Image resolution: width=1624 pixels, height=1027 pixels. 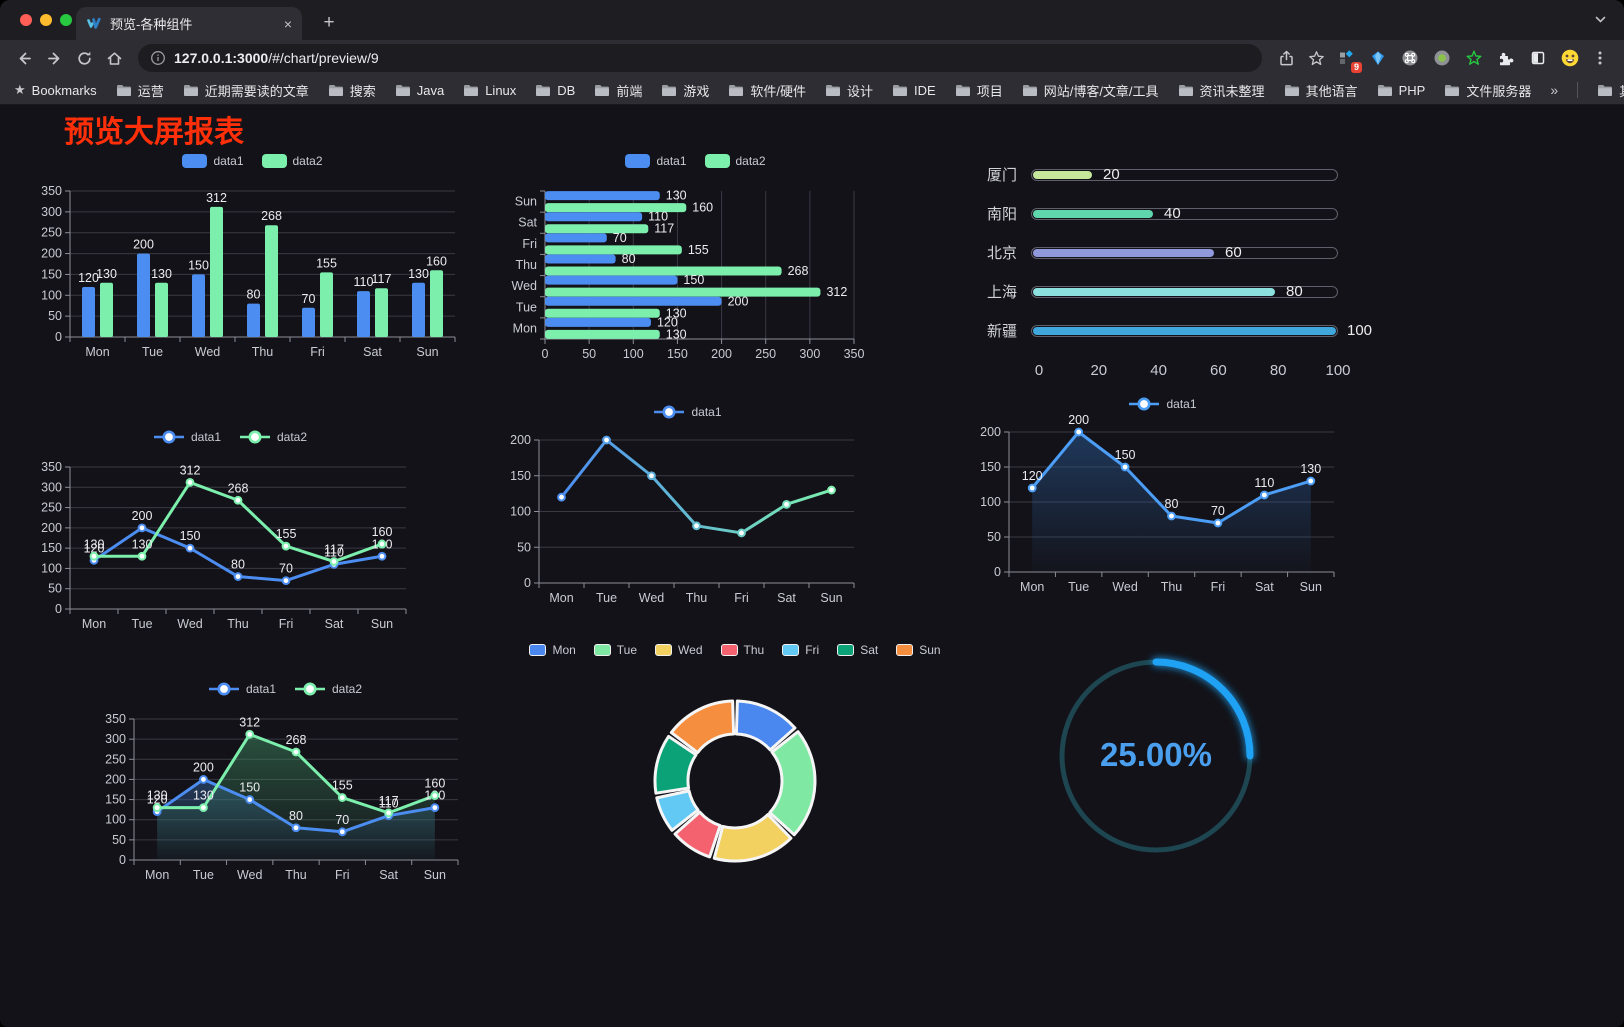 I want to click on svg-text: 130, so click(x=157, y=796).